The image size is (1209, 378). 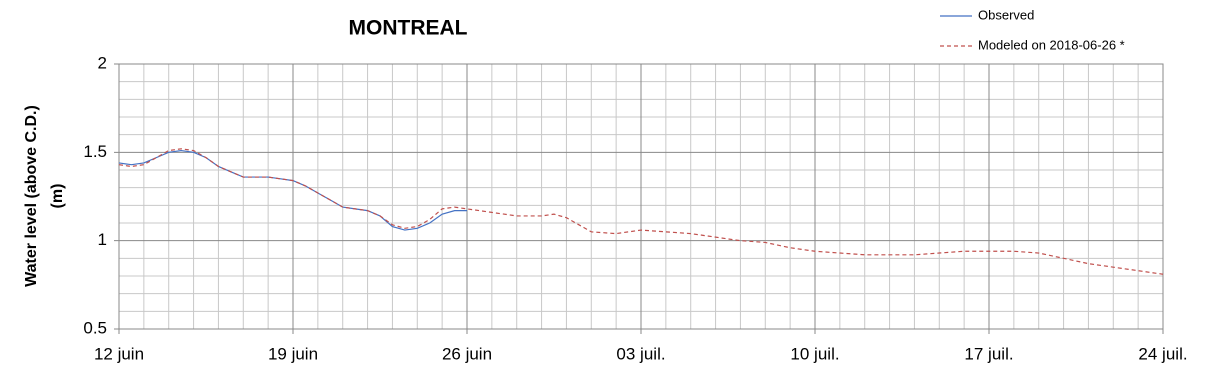 What do you see at coordinates (988, 353) in the screenshot?
I see `x-tick-label: 17 juil.` at bounding box center [988, 353].